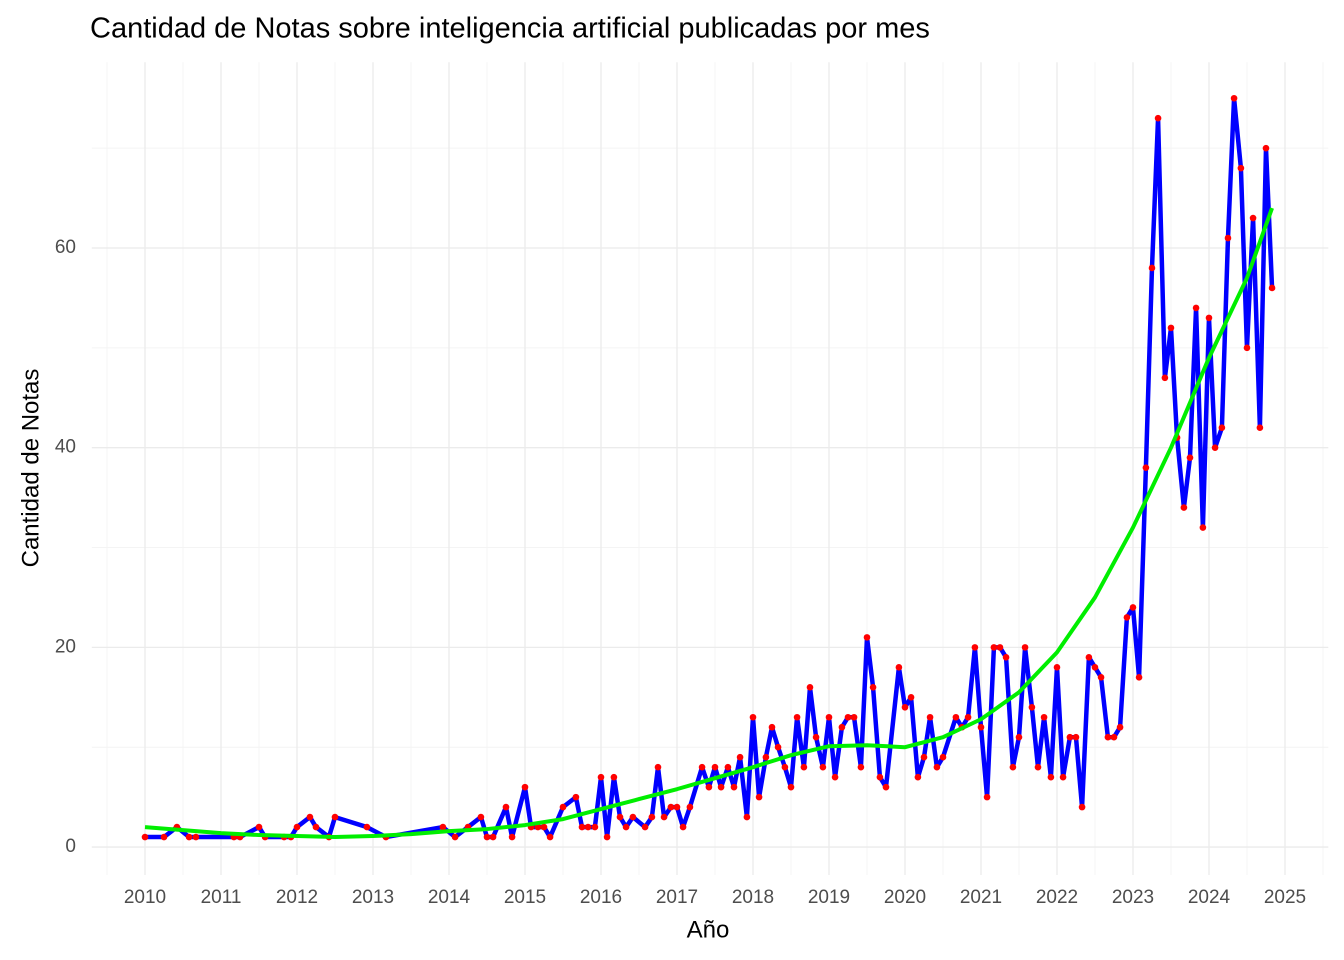  What do you see at coordinates (601, 897) in the screenshot?
I see `x-tick-label: 2016` at bounding box center [601, 897].